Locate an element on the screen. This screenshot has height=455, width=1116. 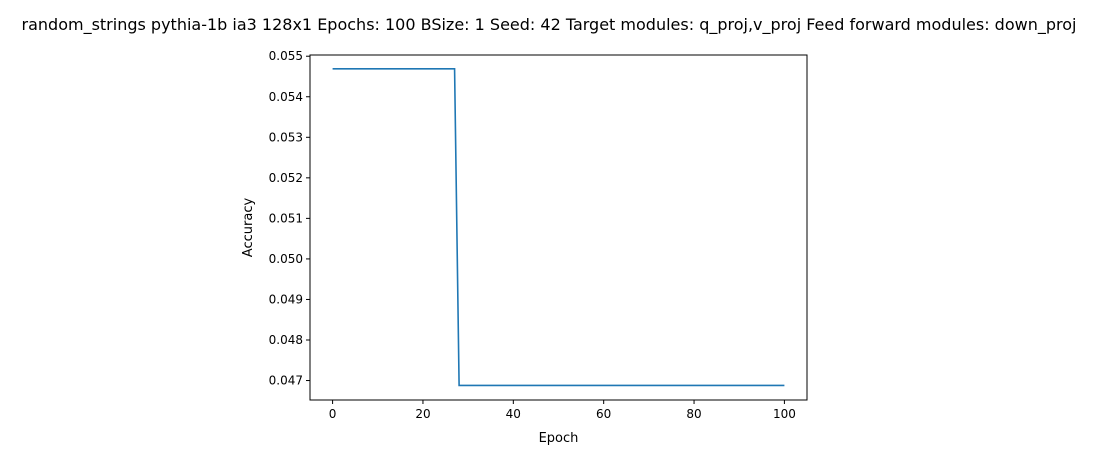
x-axis-label: Epoch is located at coordinates (559, 438).